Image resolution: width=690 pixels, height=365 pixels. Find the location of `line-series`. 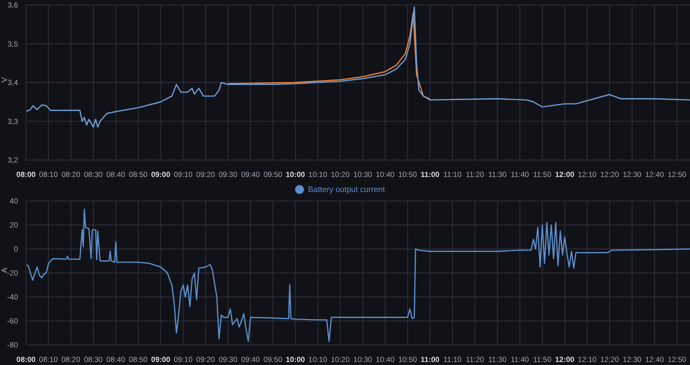

line-series is located at coordinates (329, 56).